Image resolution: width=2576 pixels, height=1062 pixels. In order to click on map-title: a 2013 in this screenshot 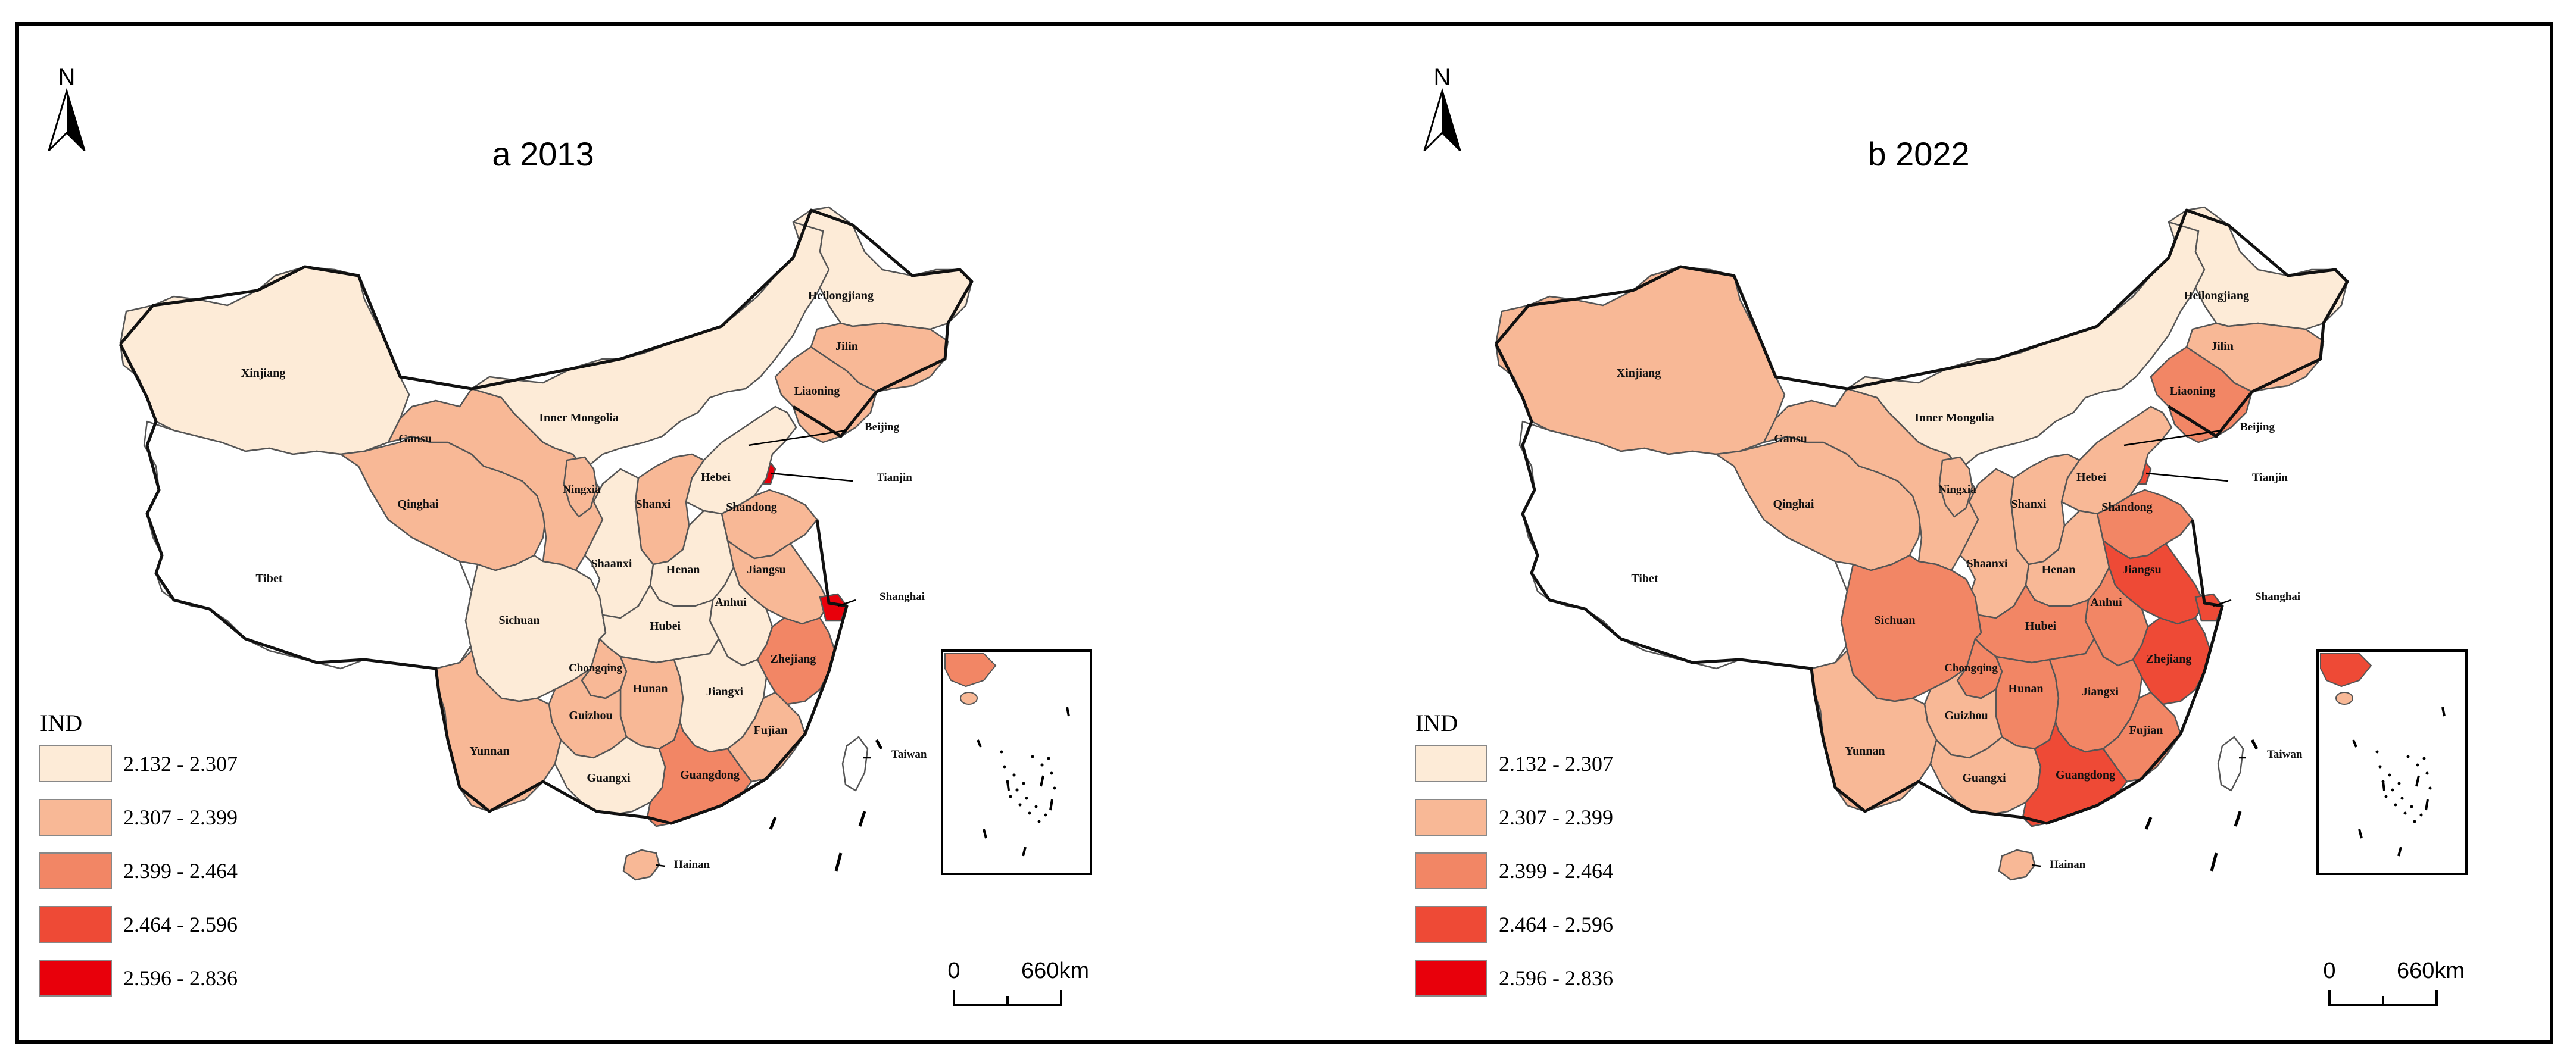, I will do `click(543, 154)`.